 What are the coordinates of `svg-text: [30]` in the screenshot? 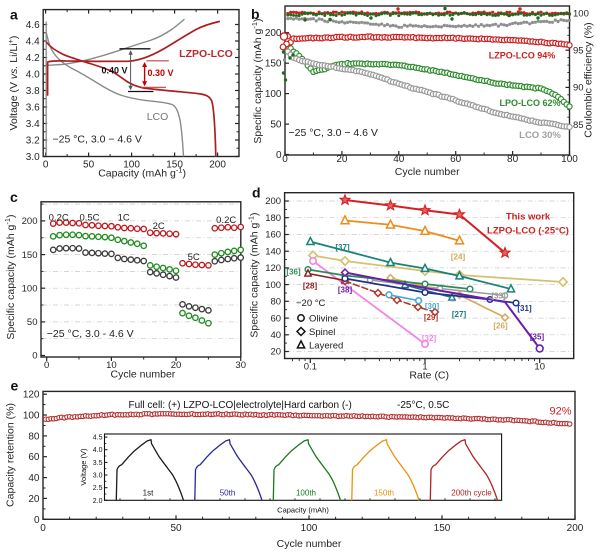 It's located at (432, 306).